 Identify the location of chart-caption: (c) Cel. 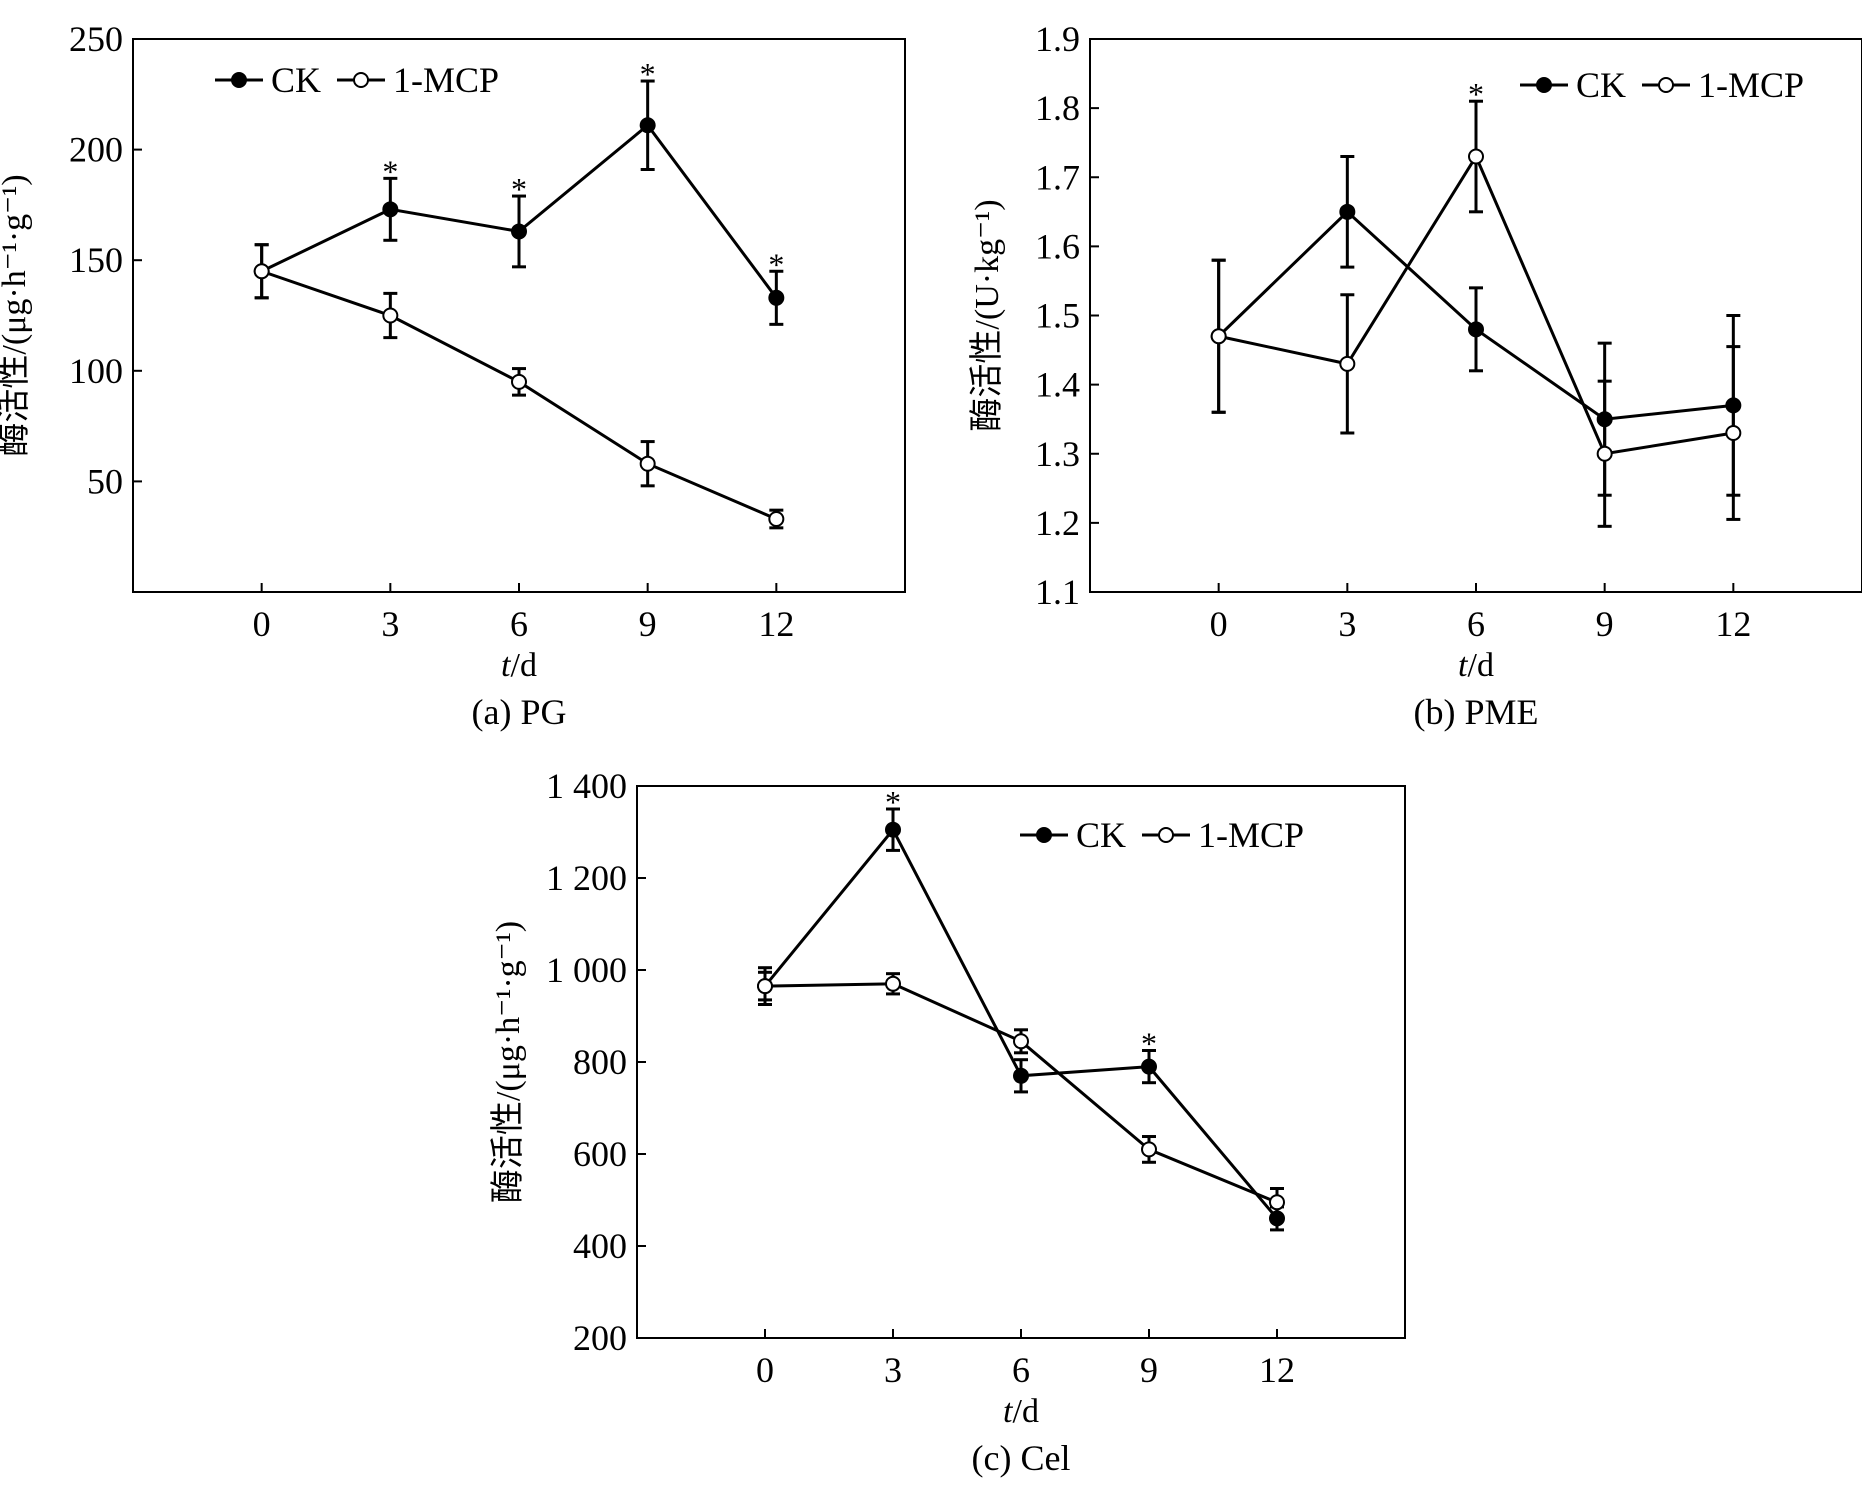
(1021, 1458).